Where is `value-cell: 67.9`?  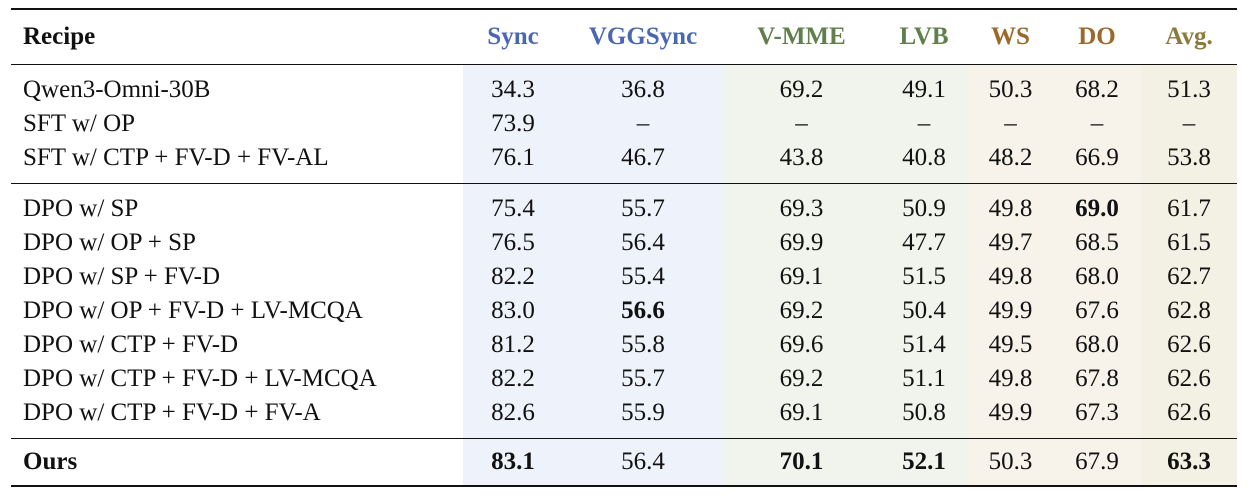
value-cell: 67.9 is located at coordinates (1097, 462).